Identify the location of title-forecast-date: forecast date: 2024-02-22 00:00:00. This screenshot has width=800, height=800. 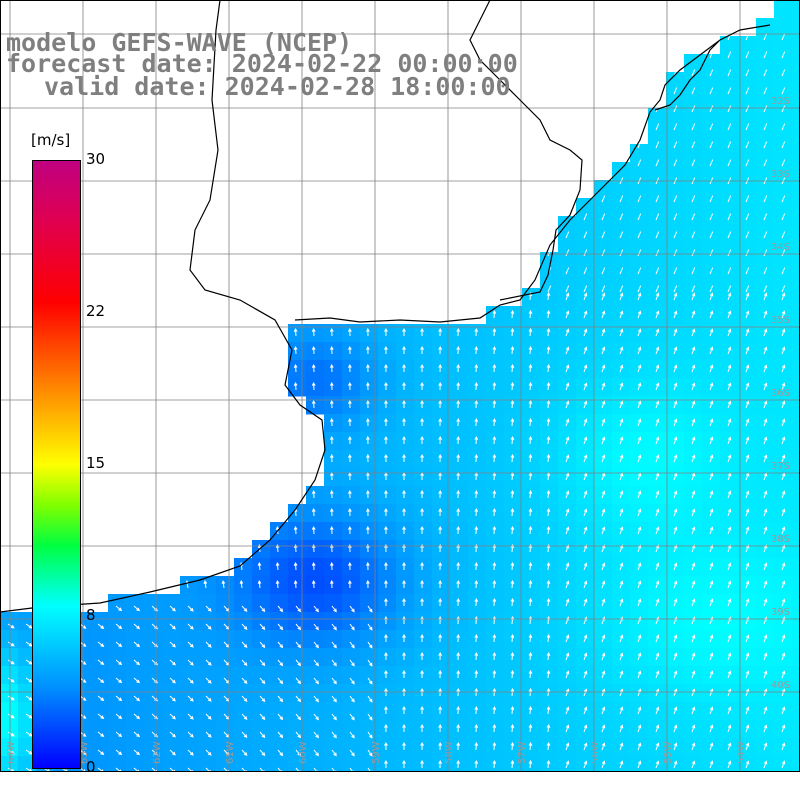
(262, 63).